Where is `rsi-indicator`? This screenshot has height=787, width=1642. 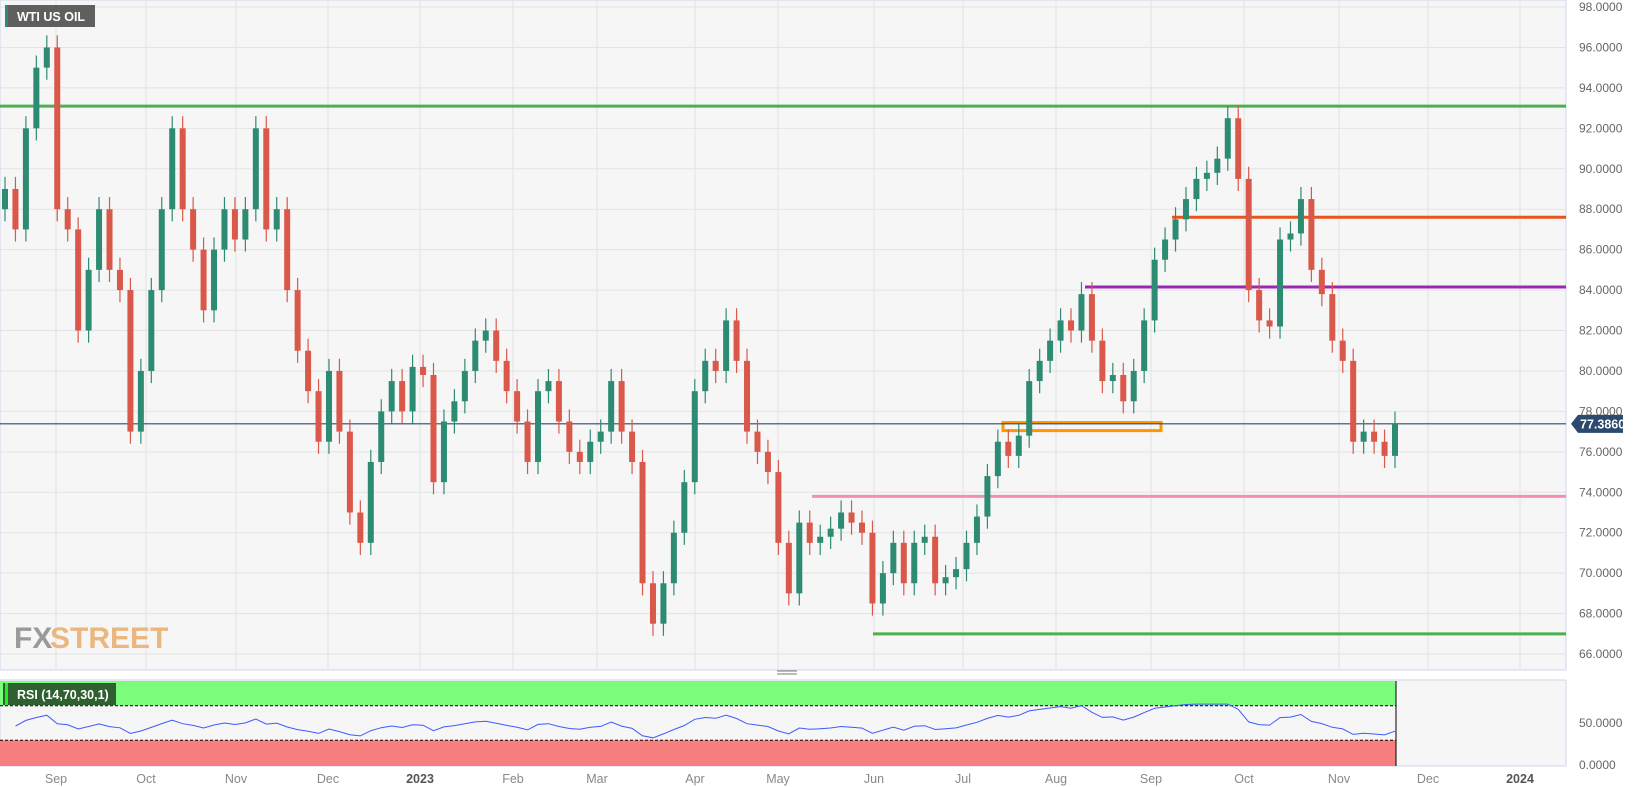 rsi-indicator is located at coordinates (698, 723).